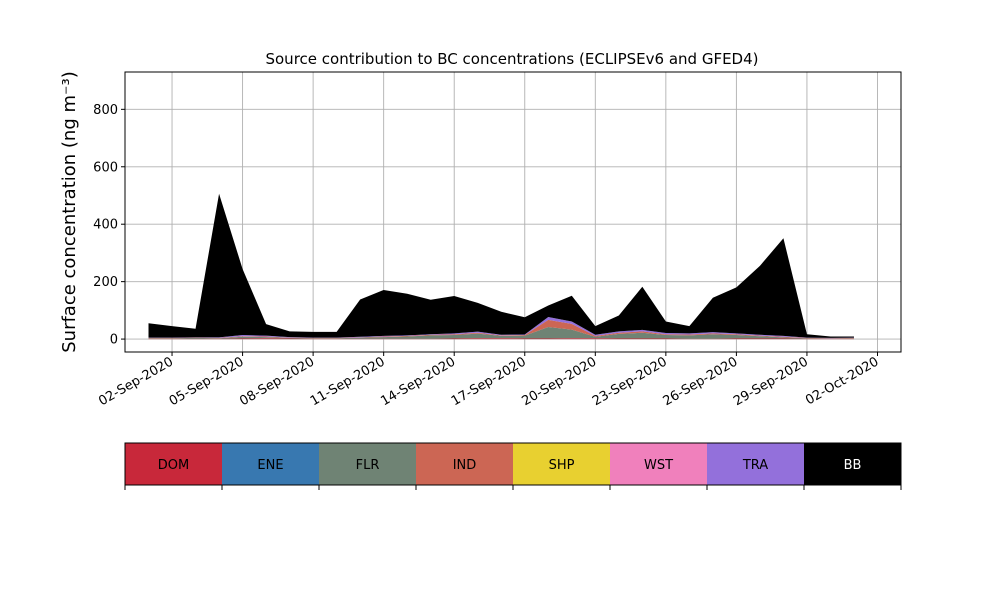 The image size is (1000, 600). I want to click on x-tick-label: 02-Oct-2020, so click(842, 381).